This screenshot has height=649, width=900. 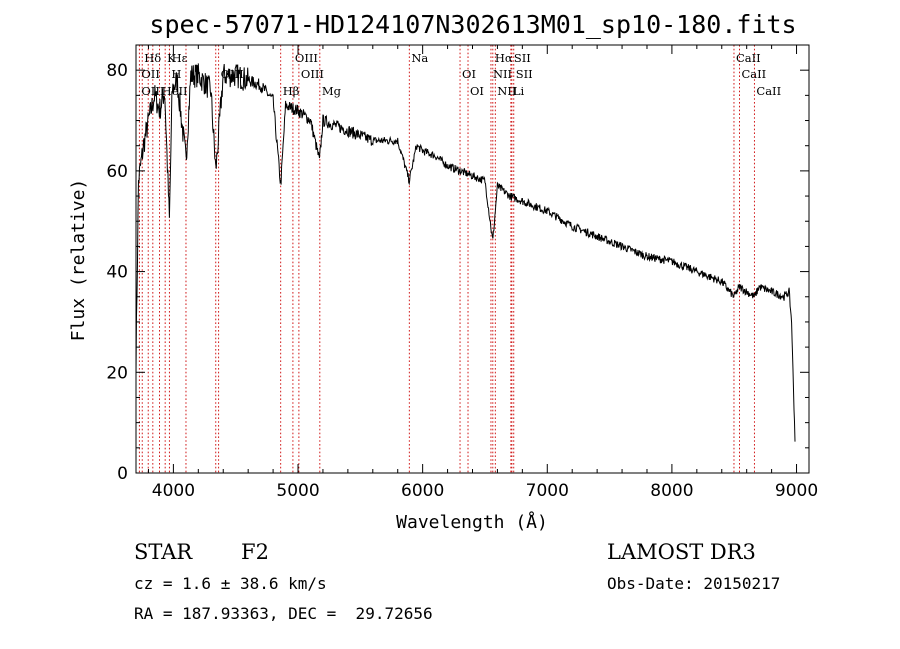 What do you see at coordinates (419, 58) in the screenshot?
I see `line-label: Na` at bounding box center [419, 58].